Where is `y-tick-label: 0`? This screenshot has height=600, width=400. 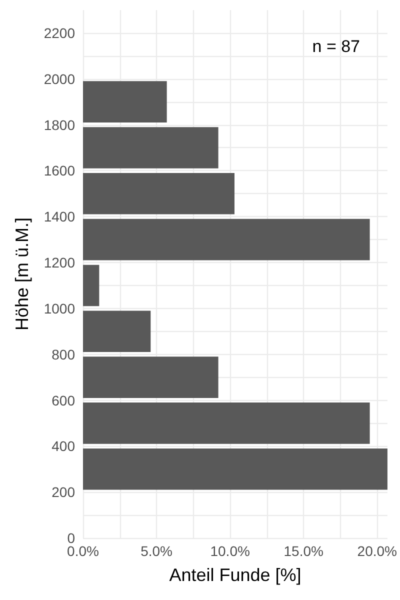 y-tick-label: 0 is located at coordinates (71, 538).